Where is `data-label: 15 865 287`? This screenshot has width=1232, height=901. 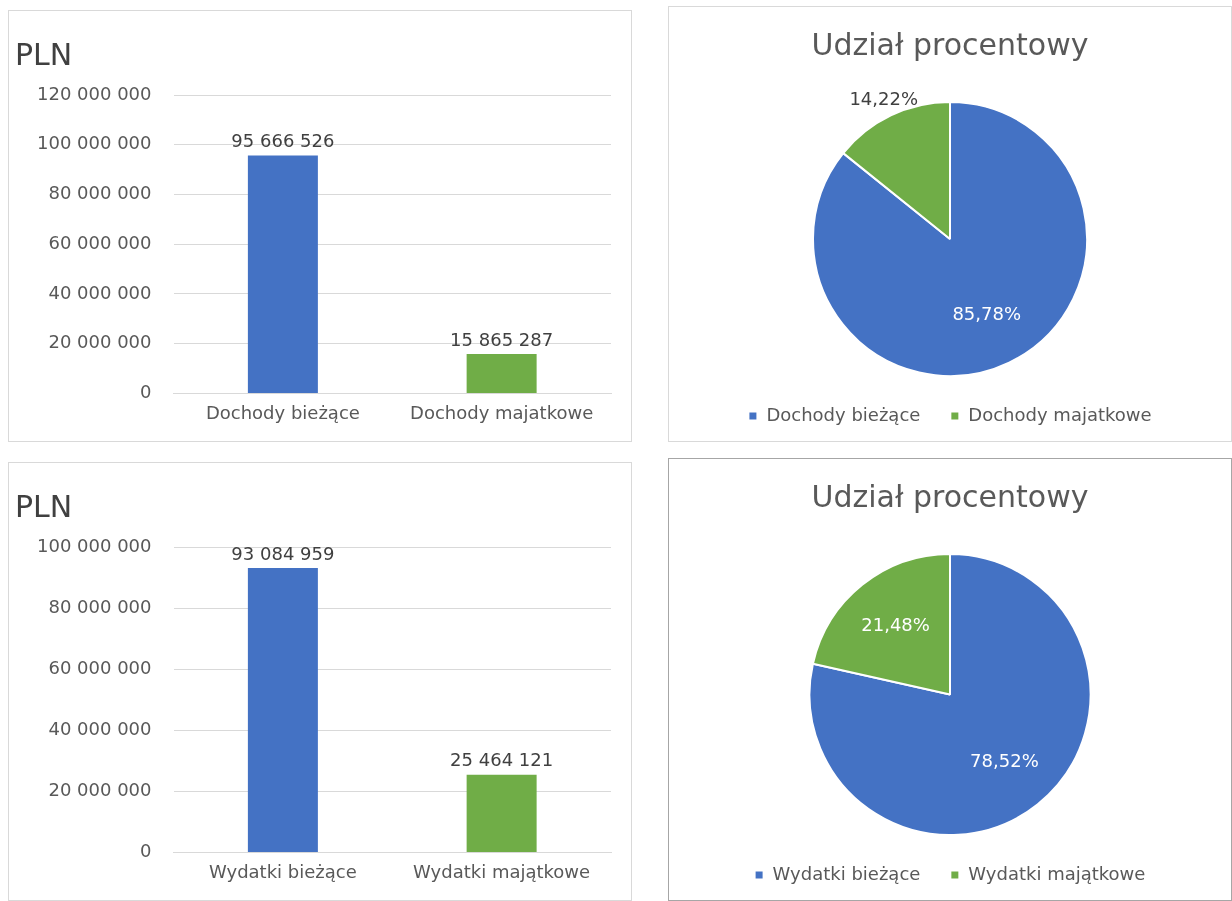 data-label: 15 865 287 is located at coordinates (502, 339).